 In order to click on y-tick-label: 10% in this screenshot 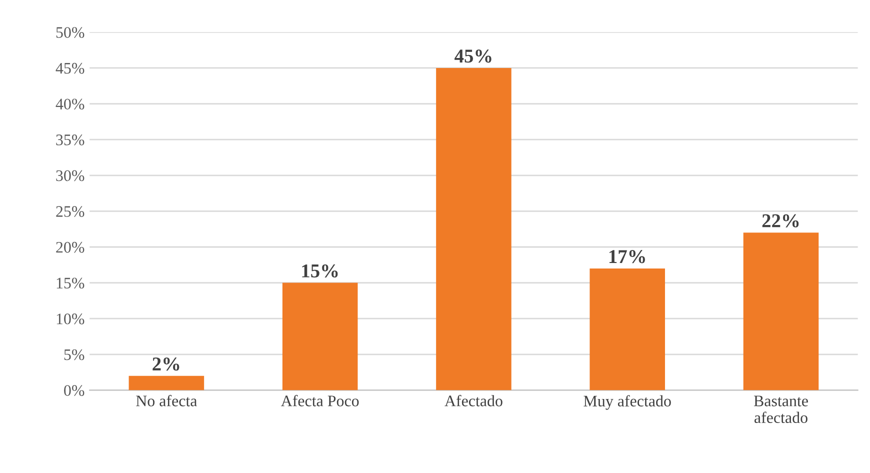, I will do `click(70, 319)`.